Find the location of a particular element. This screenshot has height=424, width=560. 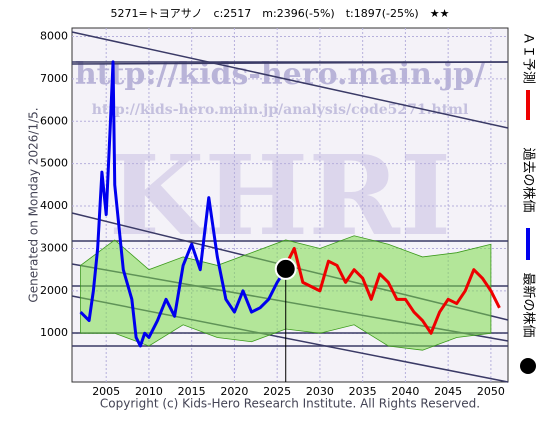

x-tick-label: 2035 is located at coordinates (363, 391).